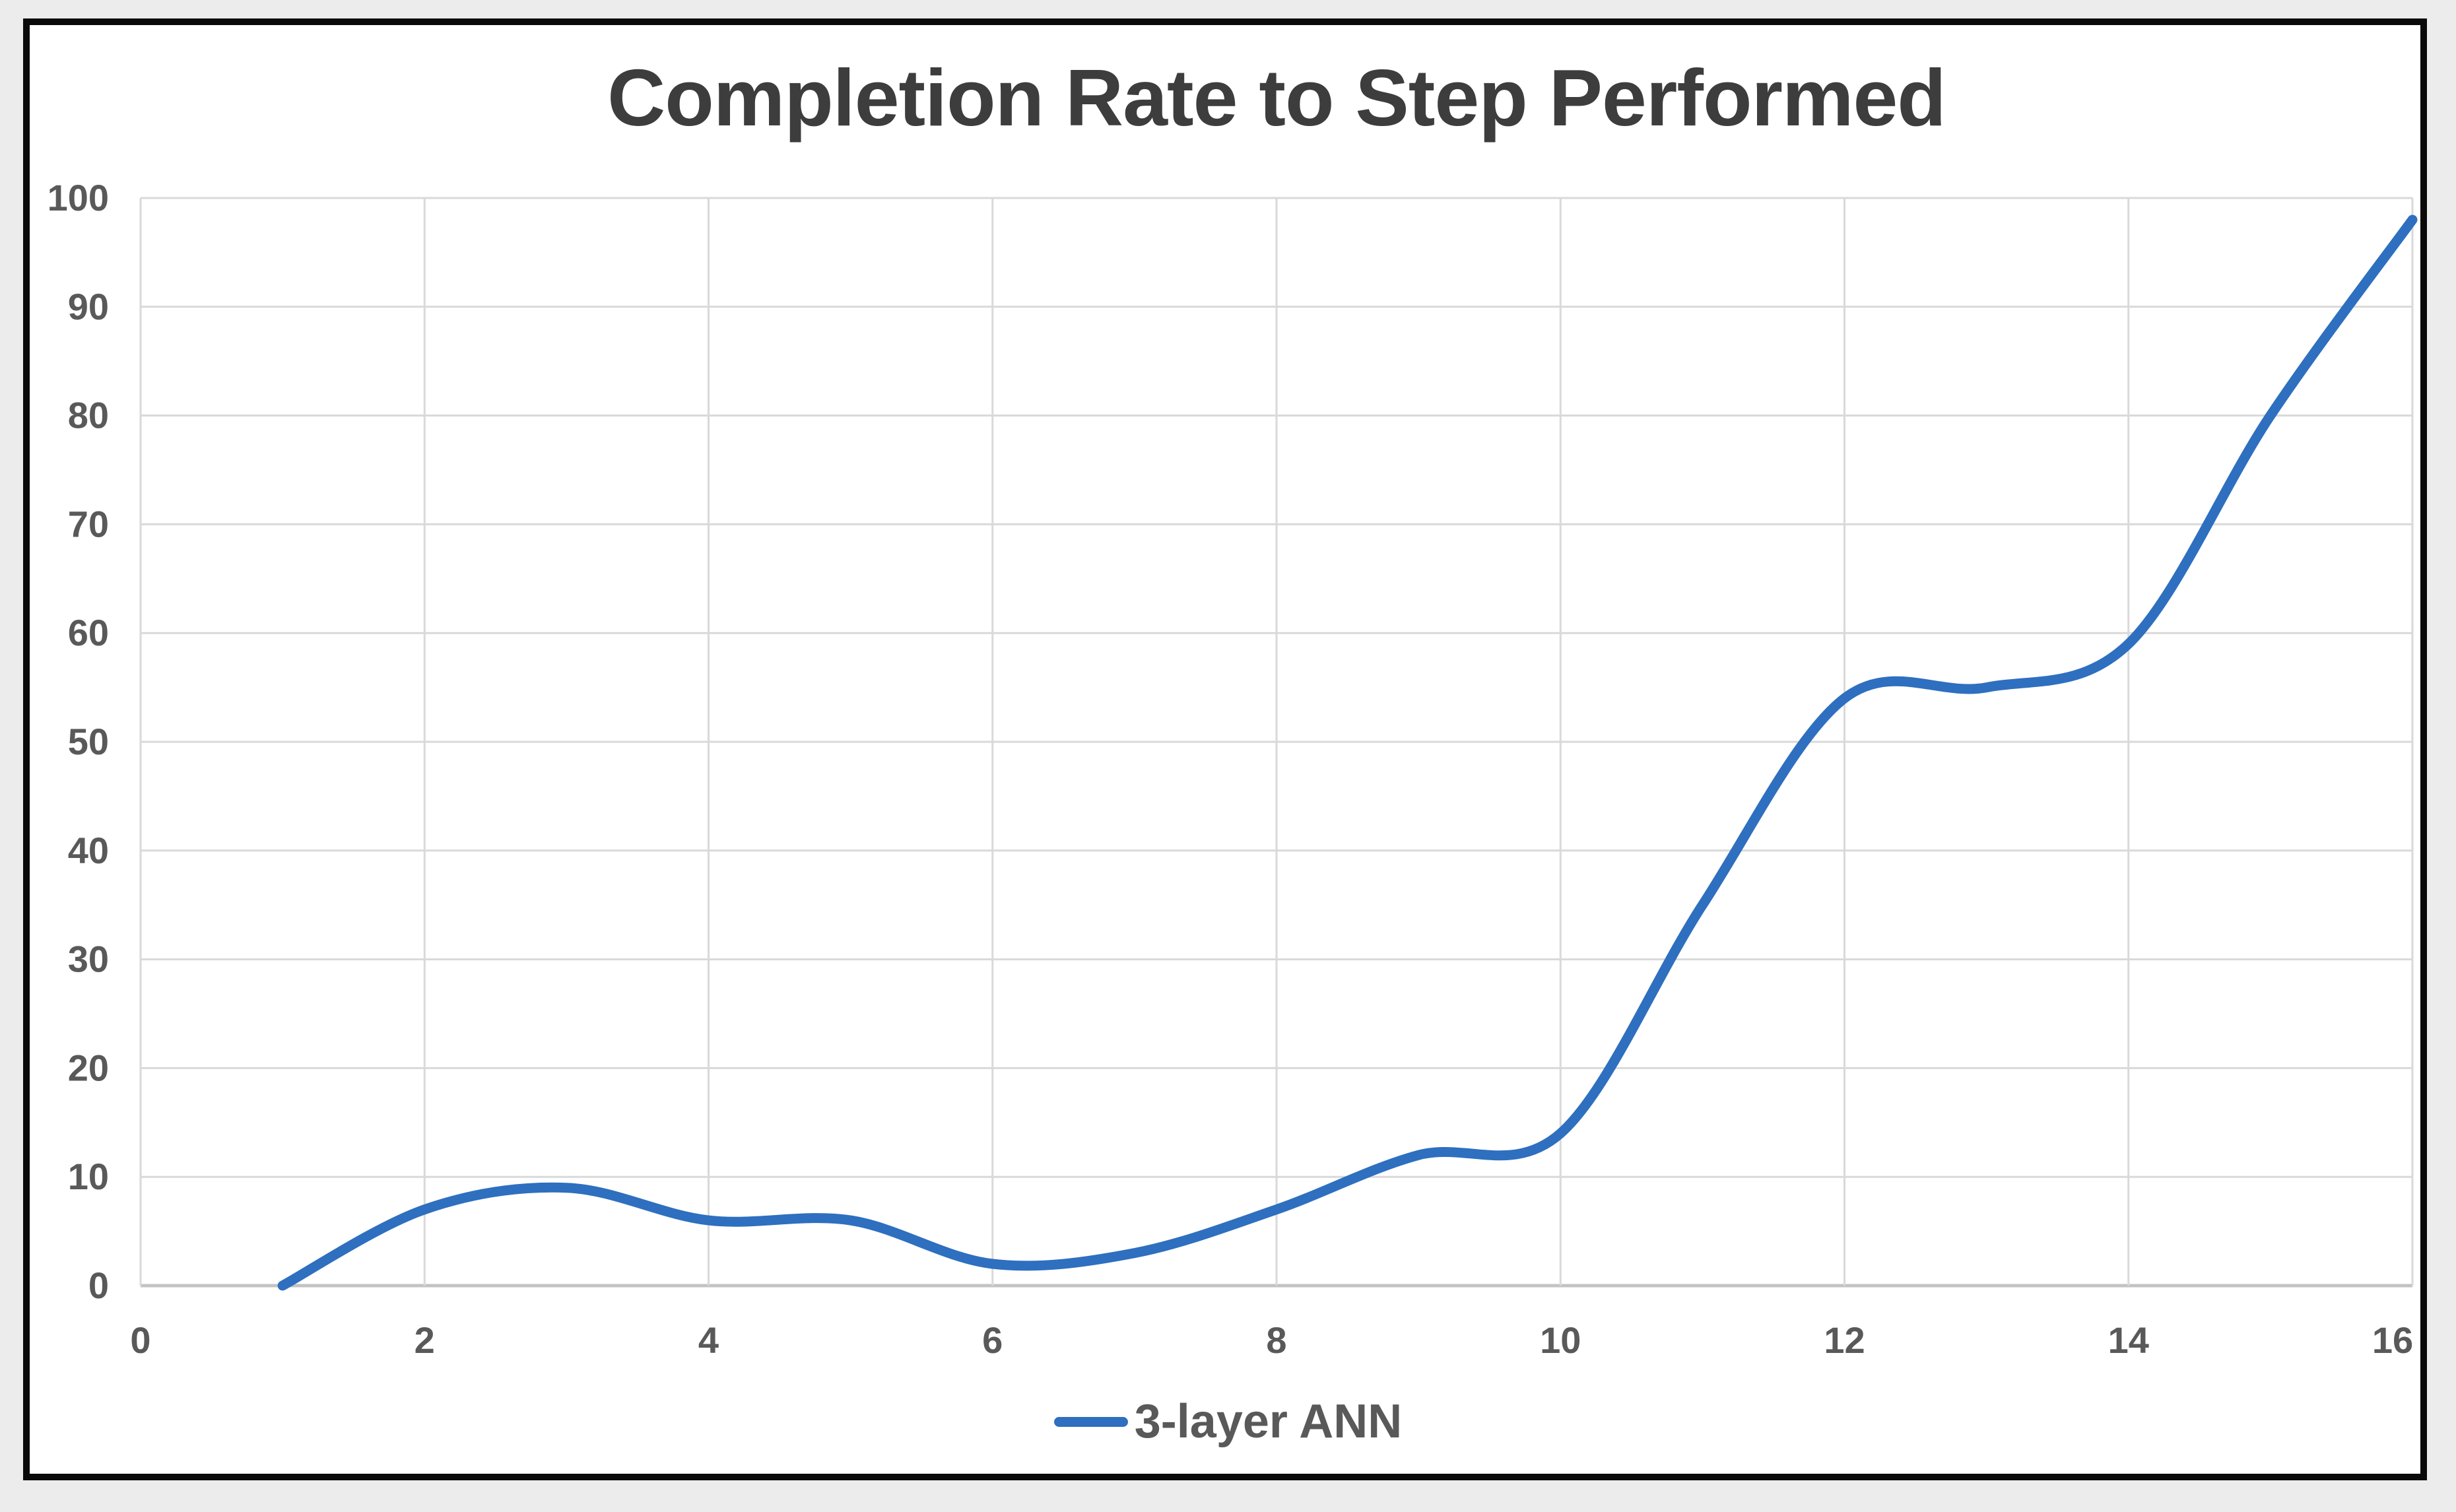 The image size is (2456, 1512). I want to click on y-tick-label: 40, so click(89, 850).